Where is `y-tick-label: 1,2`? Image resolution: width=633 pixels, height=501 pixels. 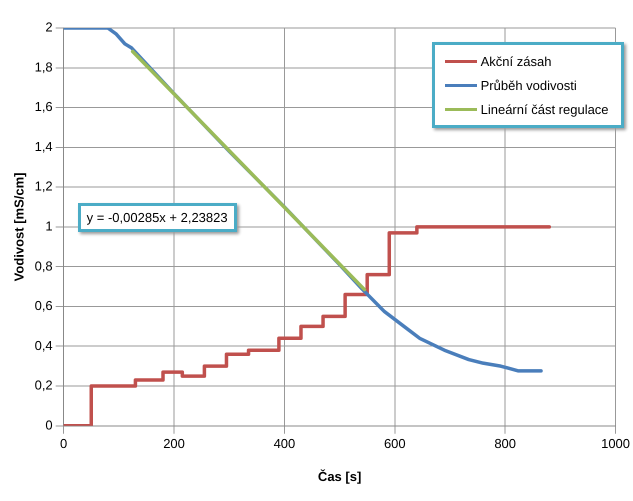
y-tick-label: 1,2 is located at coordinates (43, 186).